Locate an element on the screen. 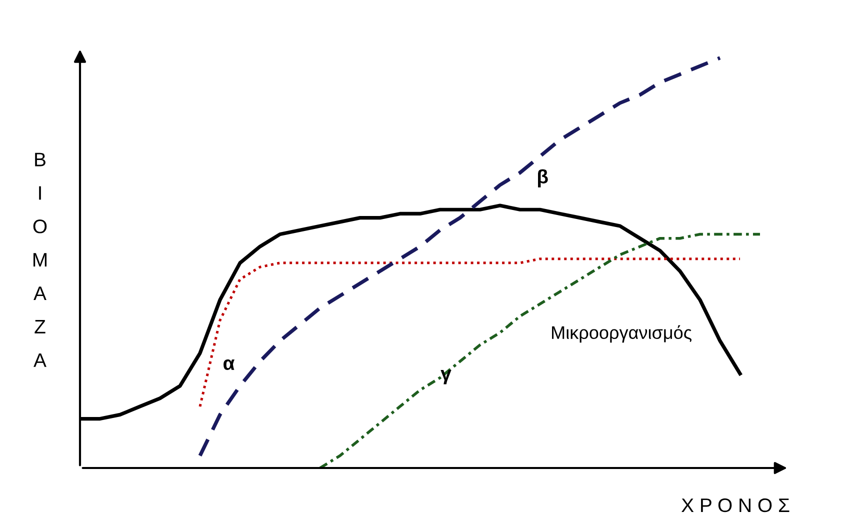 This screenshot has height=523, width=842. series-label: α is located at coordinates (229, 364).